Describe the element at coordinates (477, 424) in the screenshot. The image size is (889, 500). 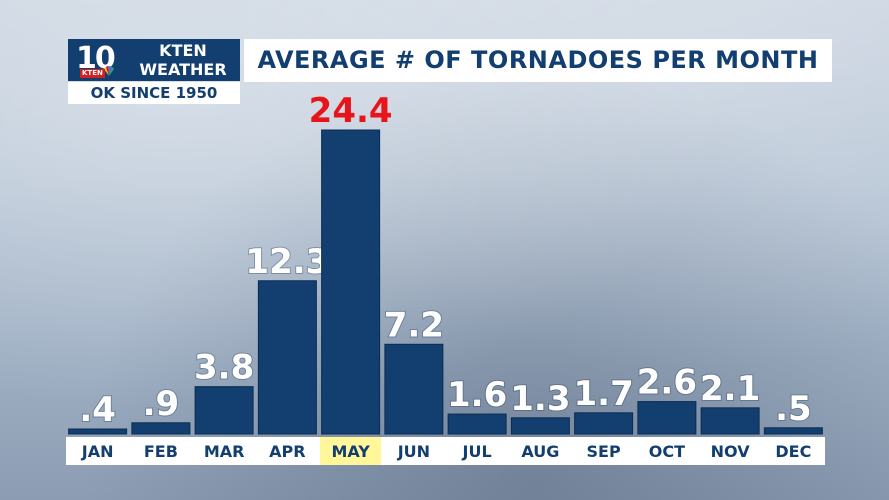
I see `bar-jul` at that location.